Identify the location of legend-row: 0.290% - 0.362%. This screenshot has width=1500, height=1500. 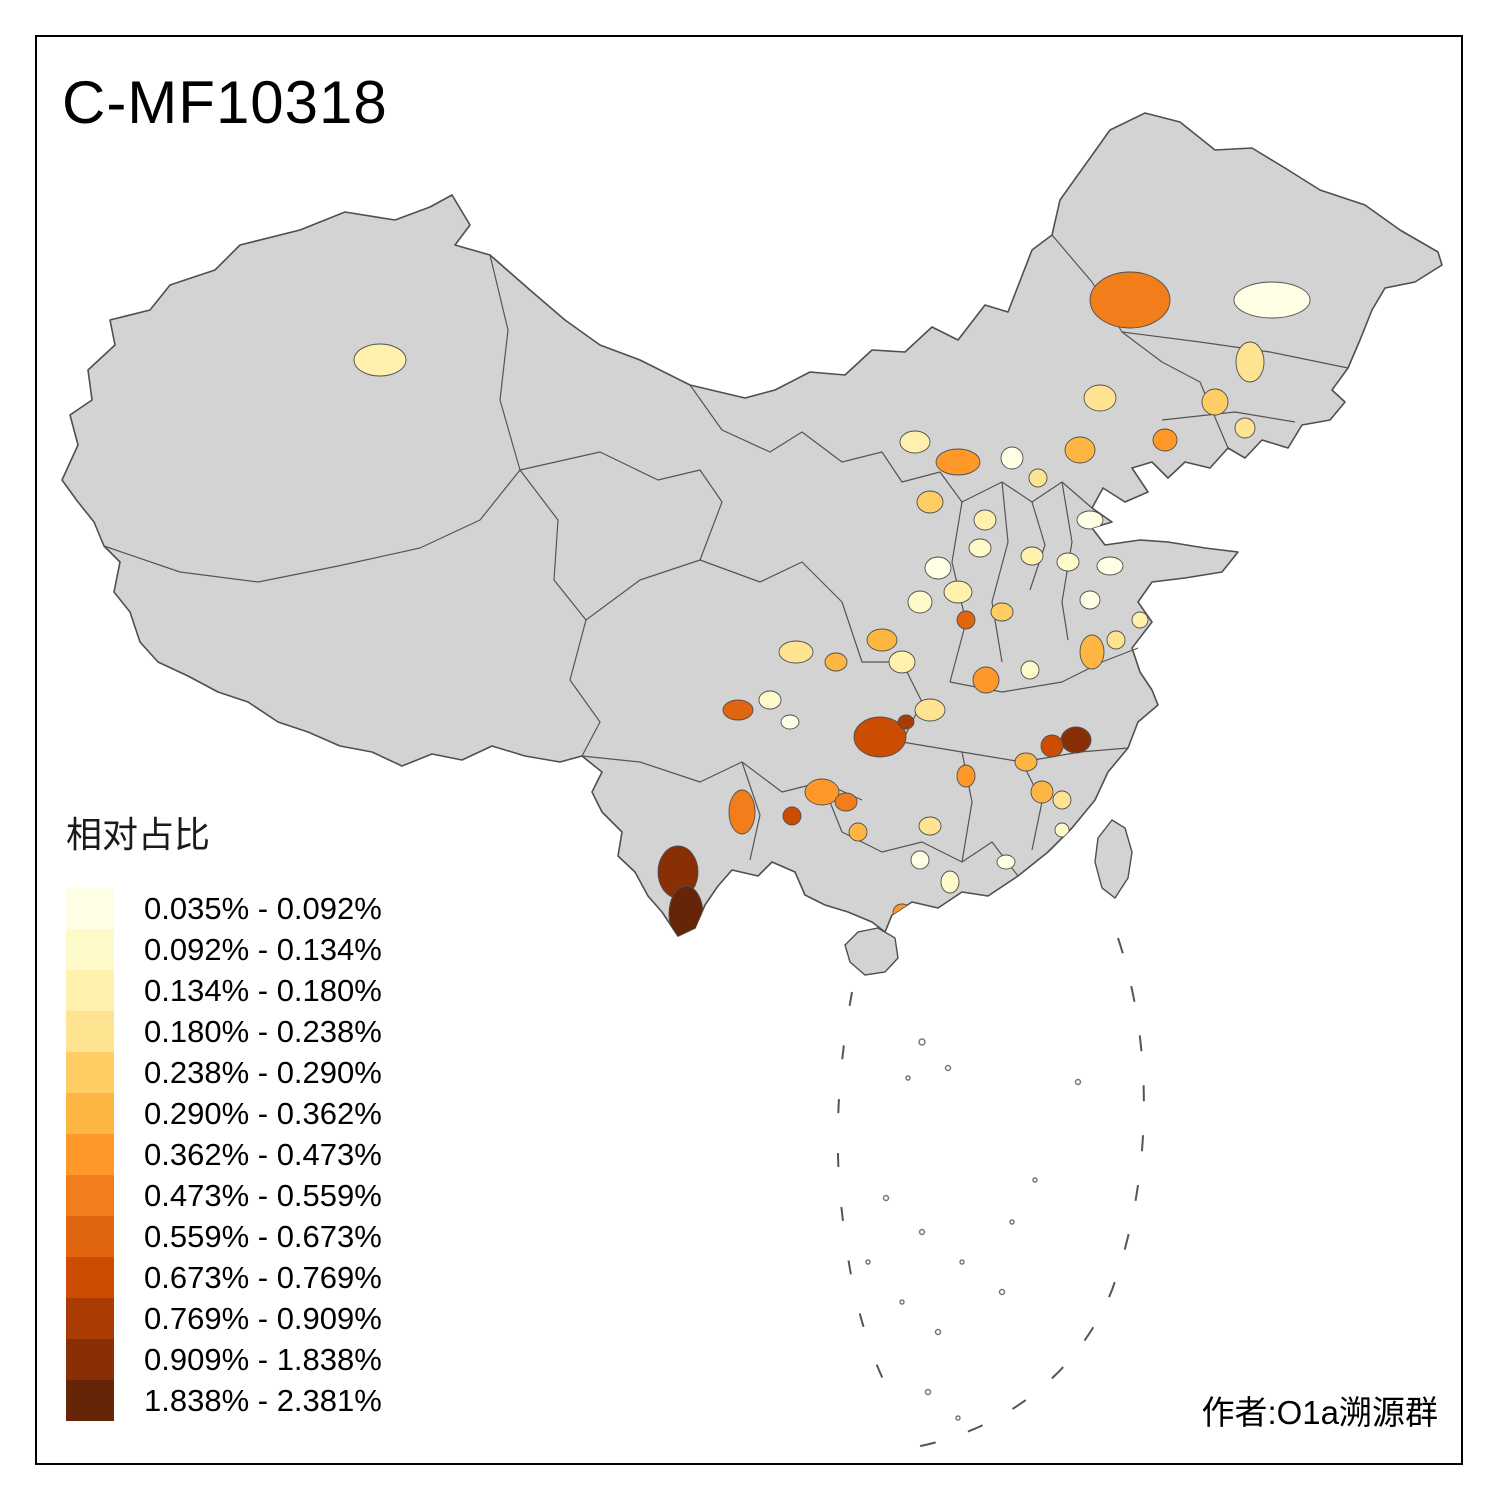
(224, 1113).